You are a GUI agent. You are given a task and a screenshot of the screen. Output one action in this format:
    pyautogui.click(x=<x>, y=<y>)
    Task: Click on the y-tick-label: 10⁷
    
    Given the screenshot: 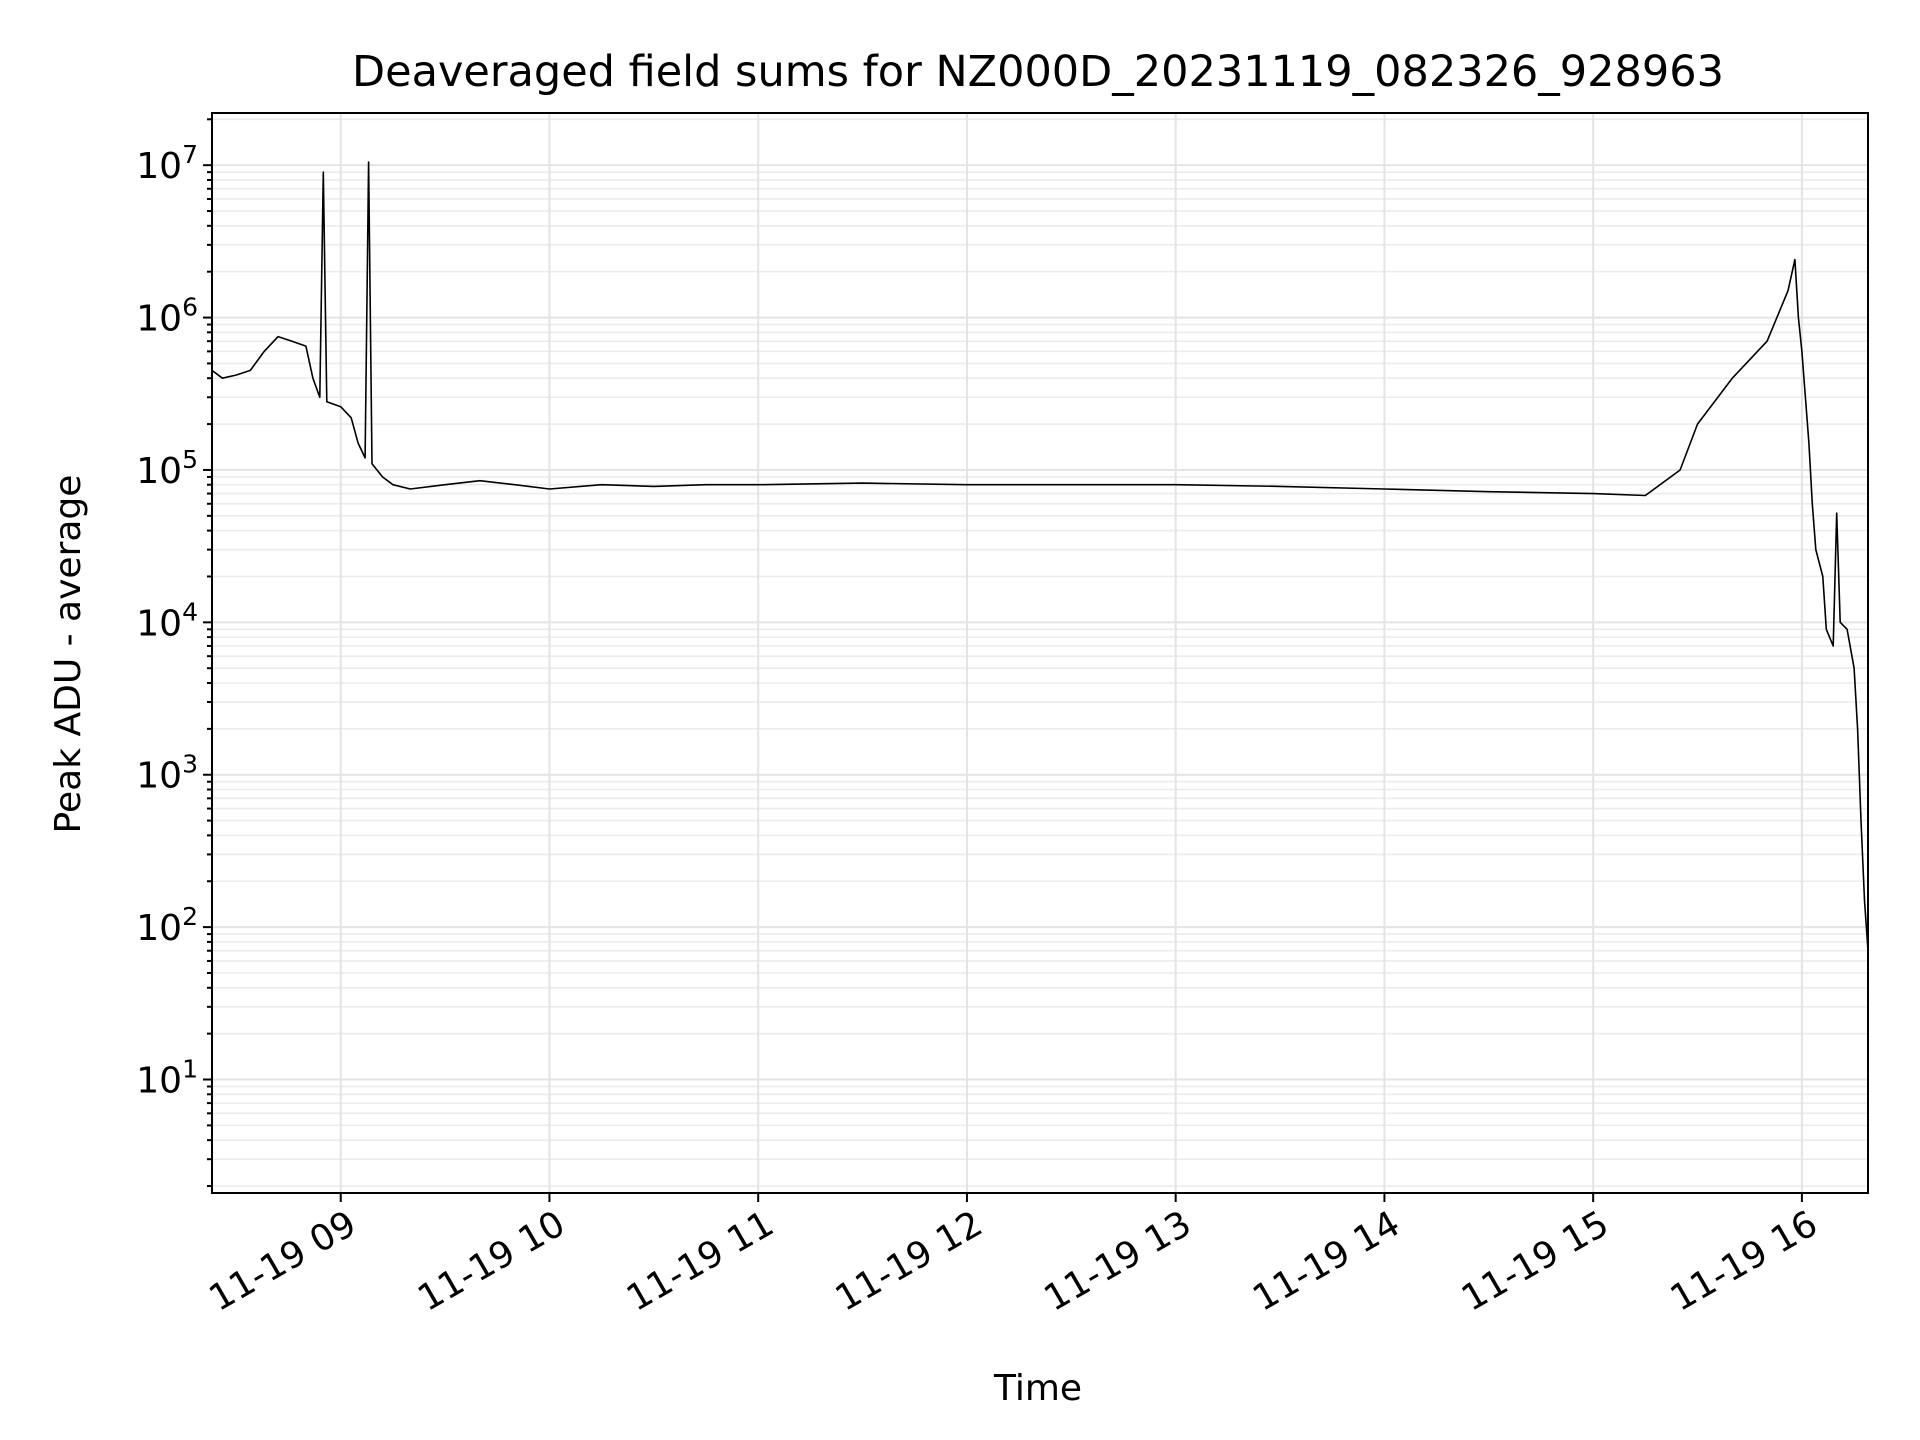 What is the action you would take?
    pyautogui.click(x=167, y=163)
    